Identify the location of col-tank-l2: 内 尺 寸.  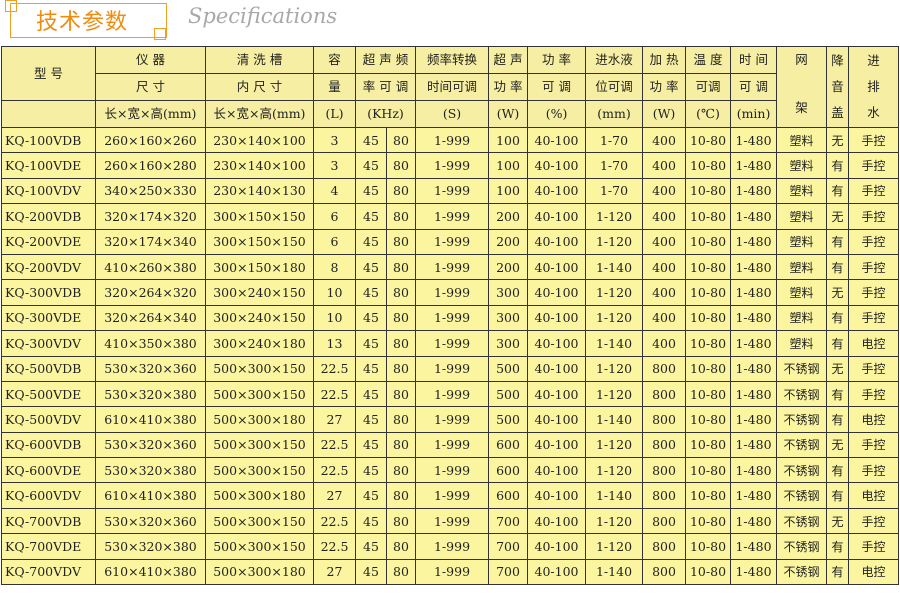
(259, 87).